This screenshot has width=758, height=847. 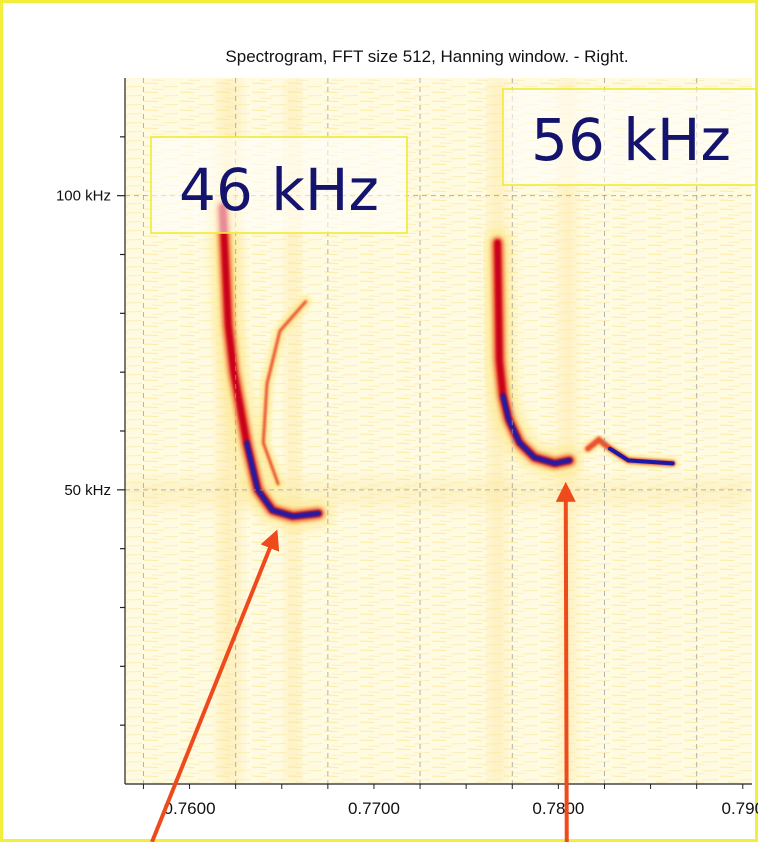 What do you see at coordinates (641, 456) in the screenshot?
I see `call-2-secondary-peak` at bounding box center [641, 456].